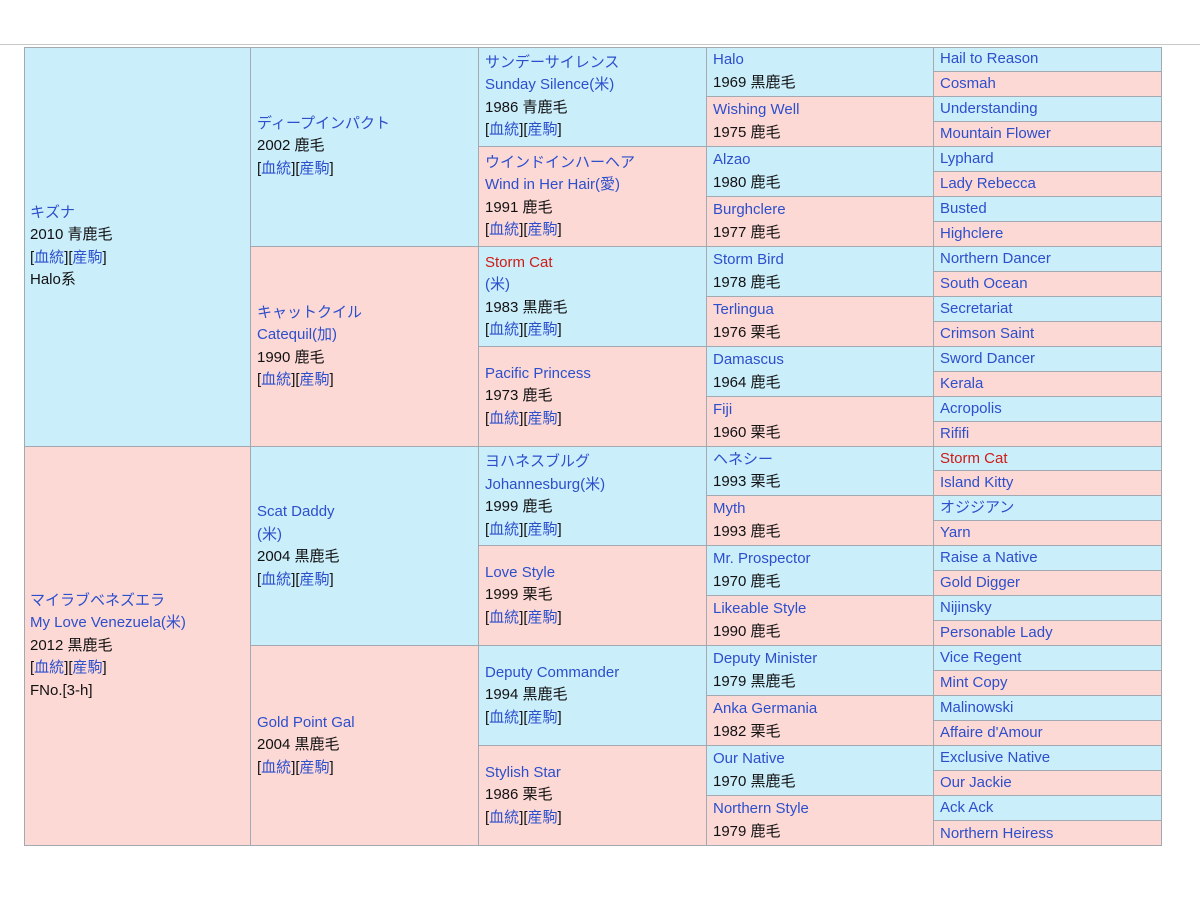 Image resolution: width=1200 pixels, height=900 pixels. What do you see at coordinates (545, 484) in the screenshot?
I see `horse-name-en-link: Johannesburg(米)` at bounding box center [545, 484].